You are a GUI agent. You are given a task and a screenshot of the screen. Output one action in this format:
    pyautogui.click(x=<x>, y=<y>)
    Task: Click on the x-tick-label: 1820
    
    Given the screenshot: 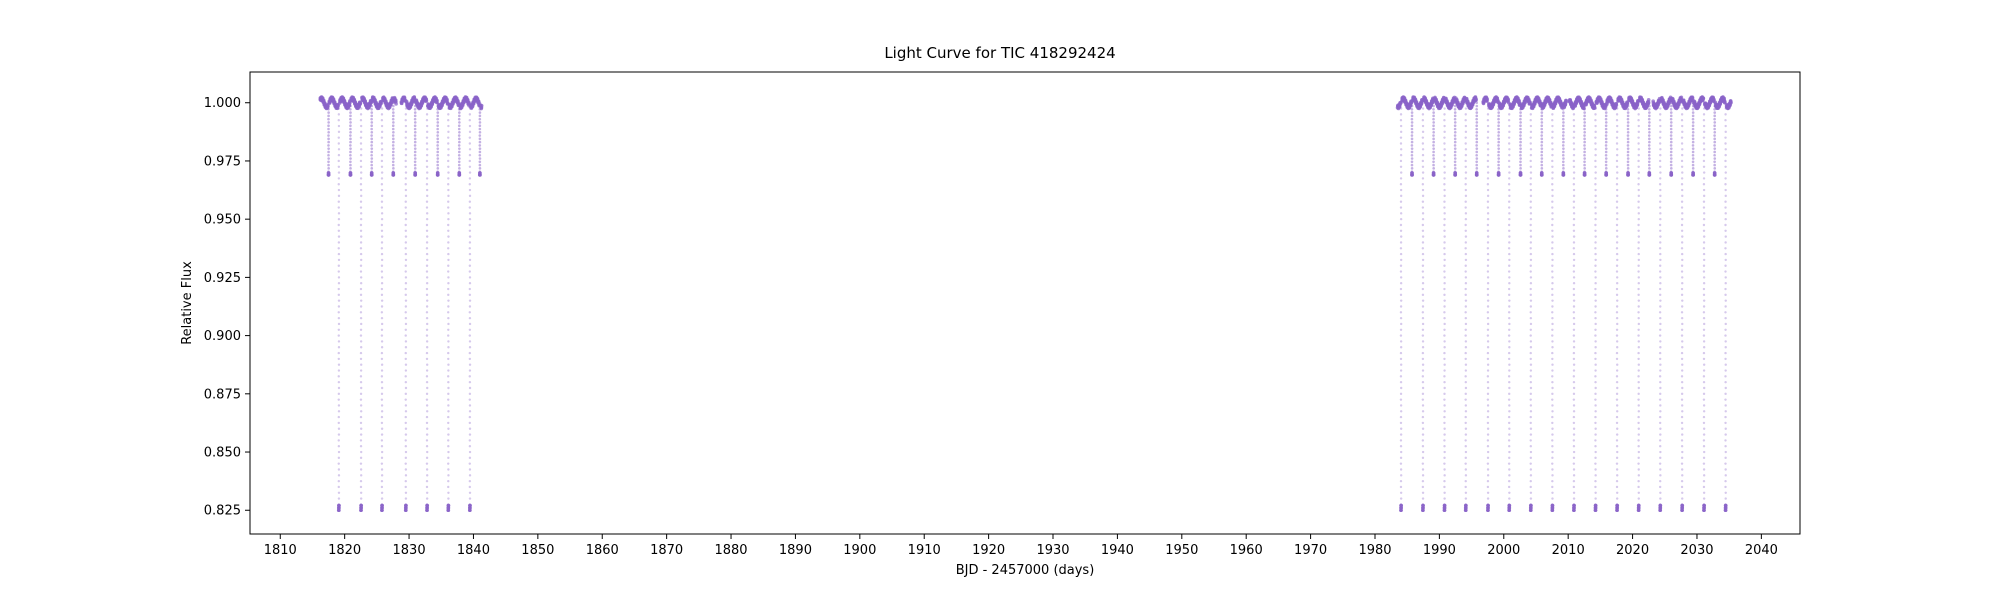 What is the action you would take?
    pyautogui.click(x=344, y=550)
    